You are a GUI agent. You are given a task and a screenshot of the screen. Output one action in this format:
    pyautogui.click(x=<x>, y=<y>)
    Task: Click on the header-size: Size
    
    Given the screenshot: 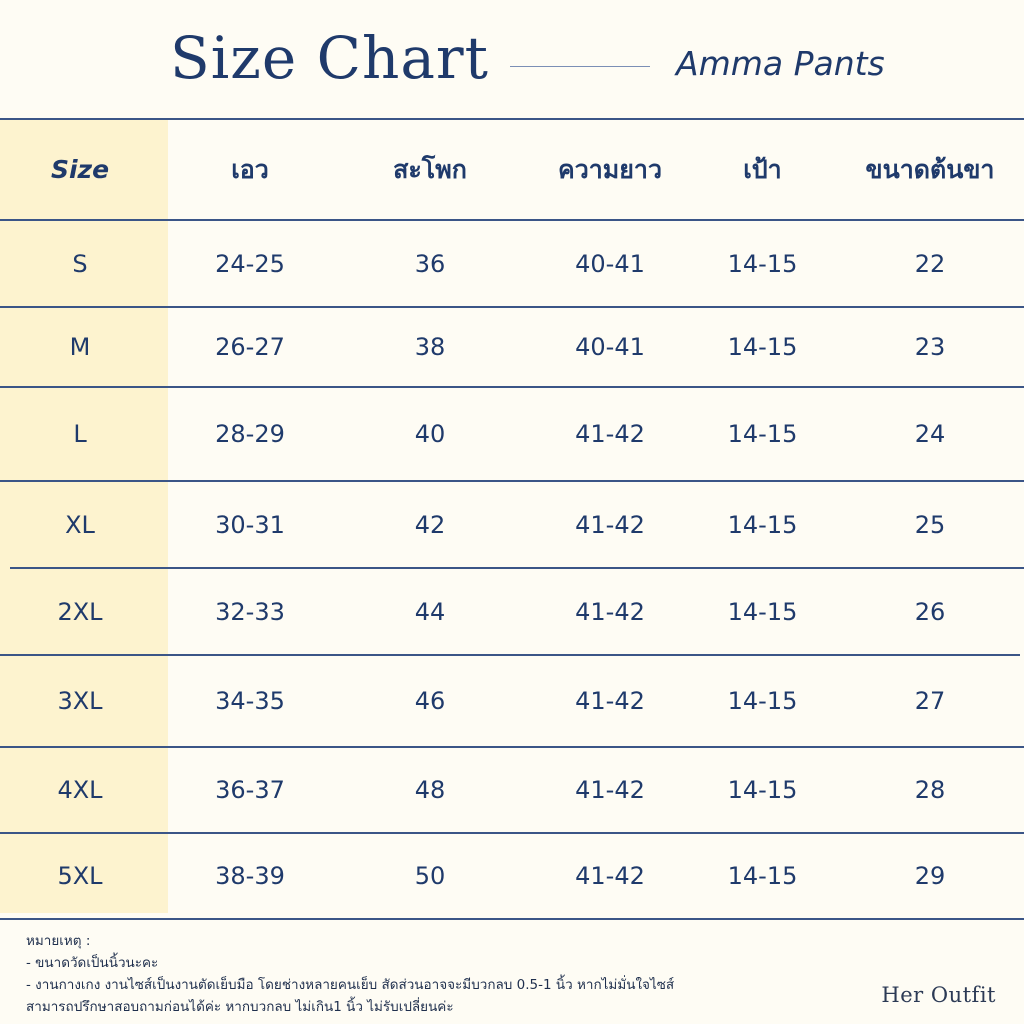 What is the action you would take?
    pyautogui.click(x=80, y=169)
    